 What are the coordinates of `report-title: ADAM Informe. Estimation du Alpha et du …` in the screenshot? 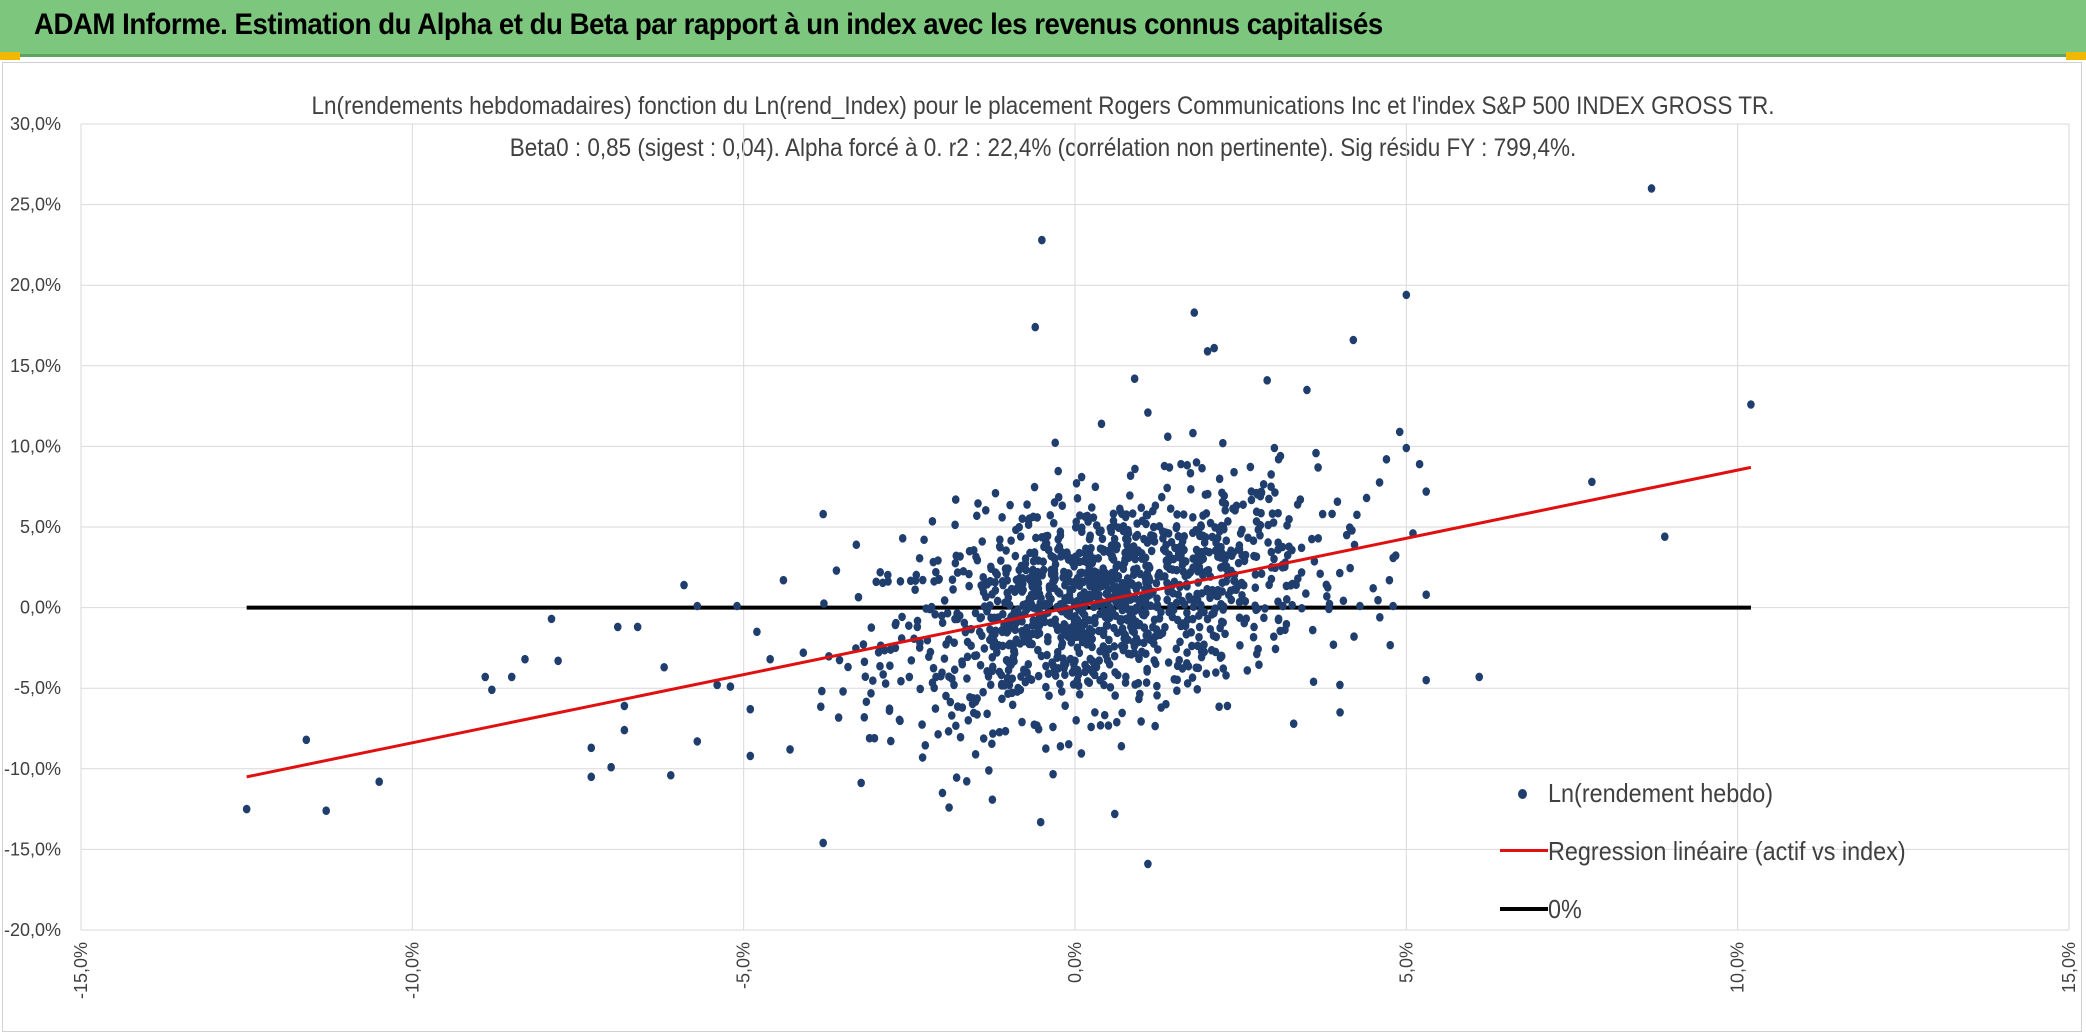 It's located at (708, 24).